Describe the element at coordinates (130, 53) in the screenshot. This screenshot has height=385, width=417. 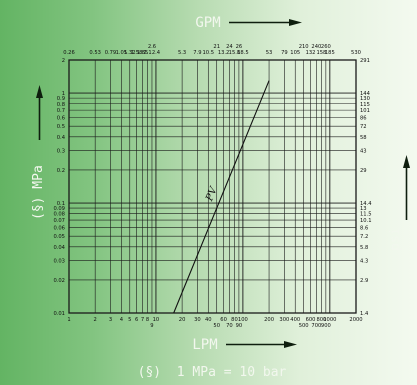
I see `x-top-tick-label: 1.32` at that location.